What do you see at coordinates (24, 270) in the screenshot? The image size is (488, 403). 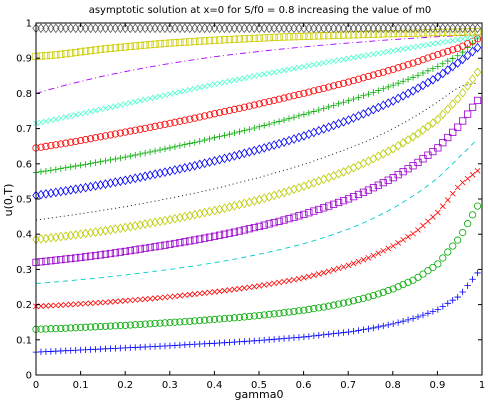 I see `y-tick-label: 0.3` at bounding box center [24, 270].